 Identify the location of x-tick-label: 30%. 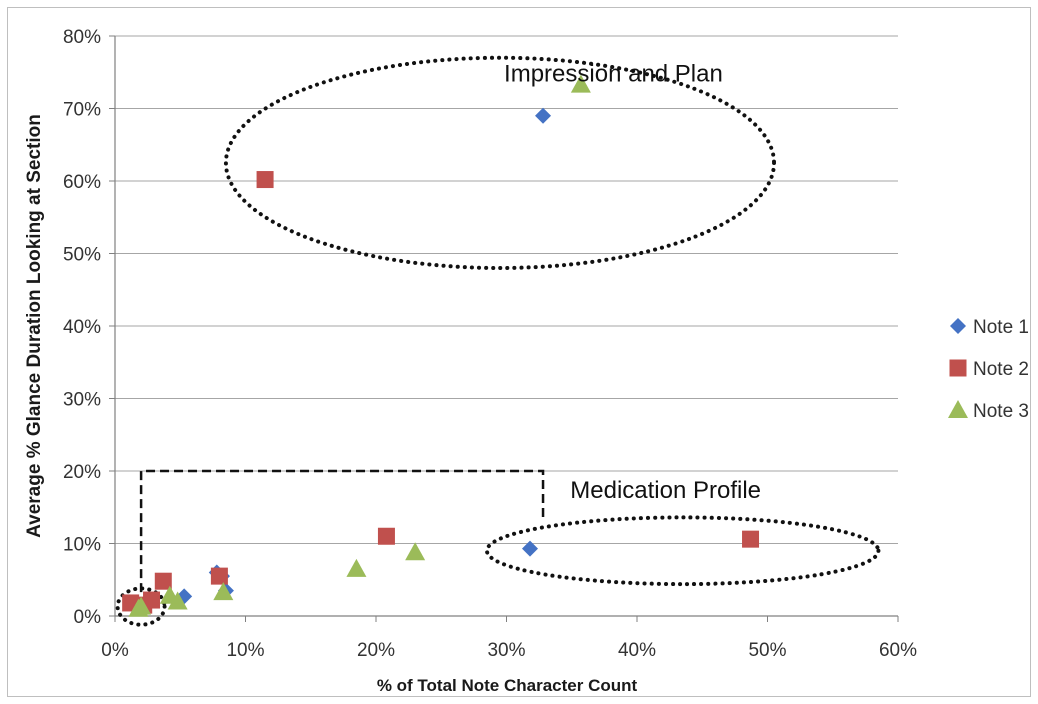
(506, 650).